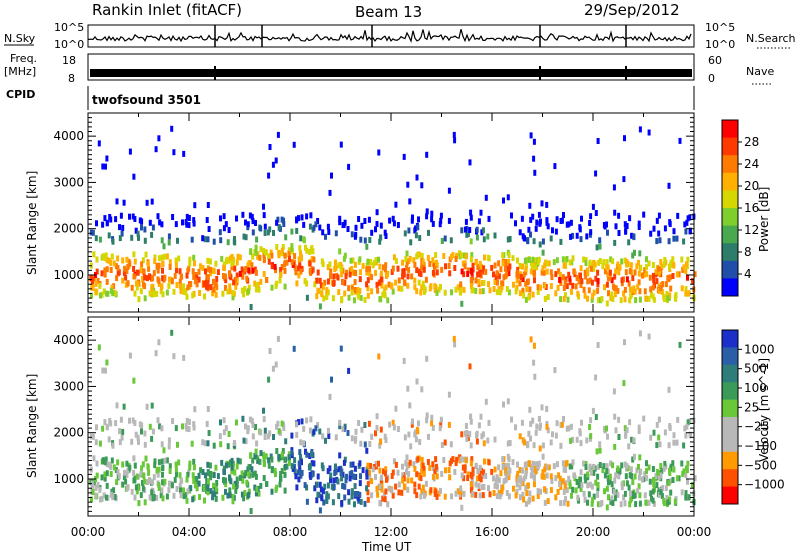 The width and height of the screenshot is (800, 554). What do you see at coordinates (751, 142) in the screenshot?
I see `colorbar-tick-label: 28` at bounding box center [751, 142].